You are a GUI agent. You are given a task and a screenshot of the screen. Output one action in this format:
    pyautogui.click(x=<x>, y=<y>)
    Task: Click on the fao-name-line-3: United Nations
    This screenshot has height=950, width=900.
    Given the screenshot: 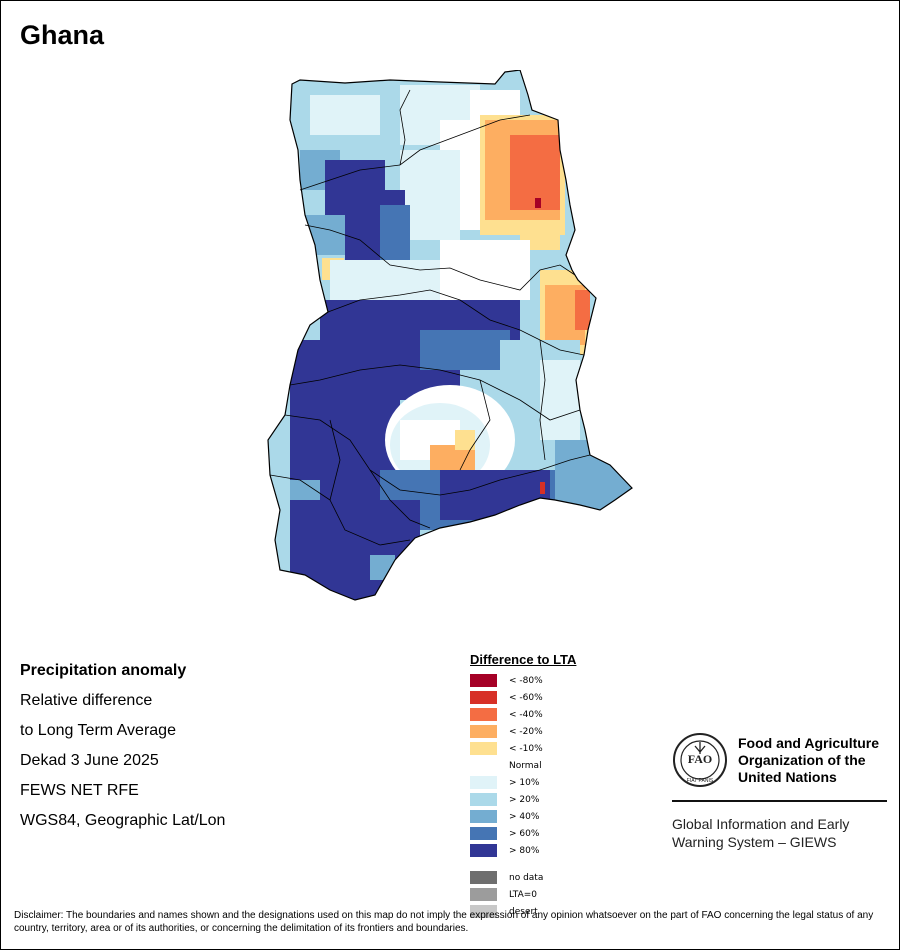 What is the action you would take?
    pyautogui.click(x=787, y=777)
    